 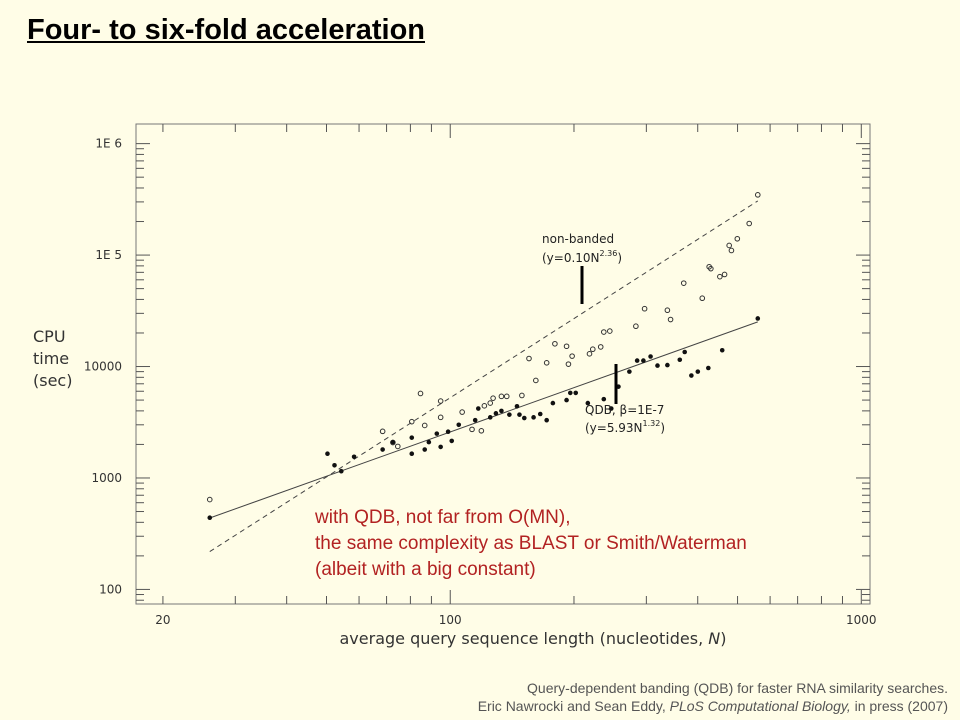 What do you see at coordinates (609, 253) in the screenshot?
I see `nonbanded-eq-exp: 2.36` at bounding box center [609, 253].